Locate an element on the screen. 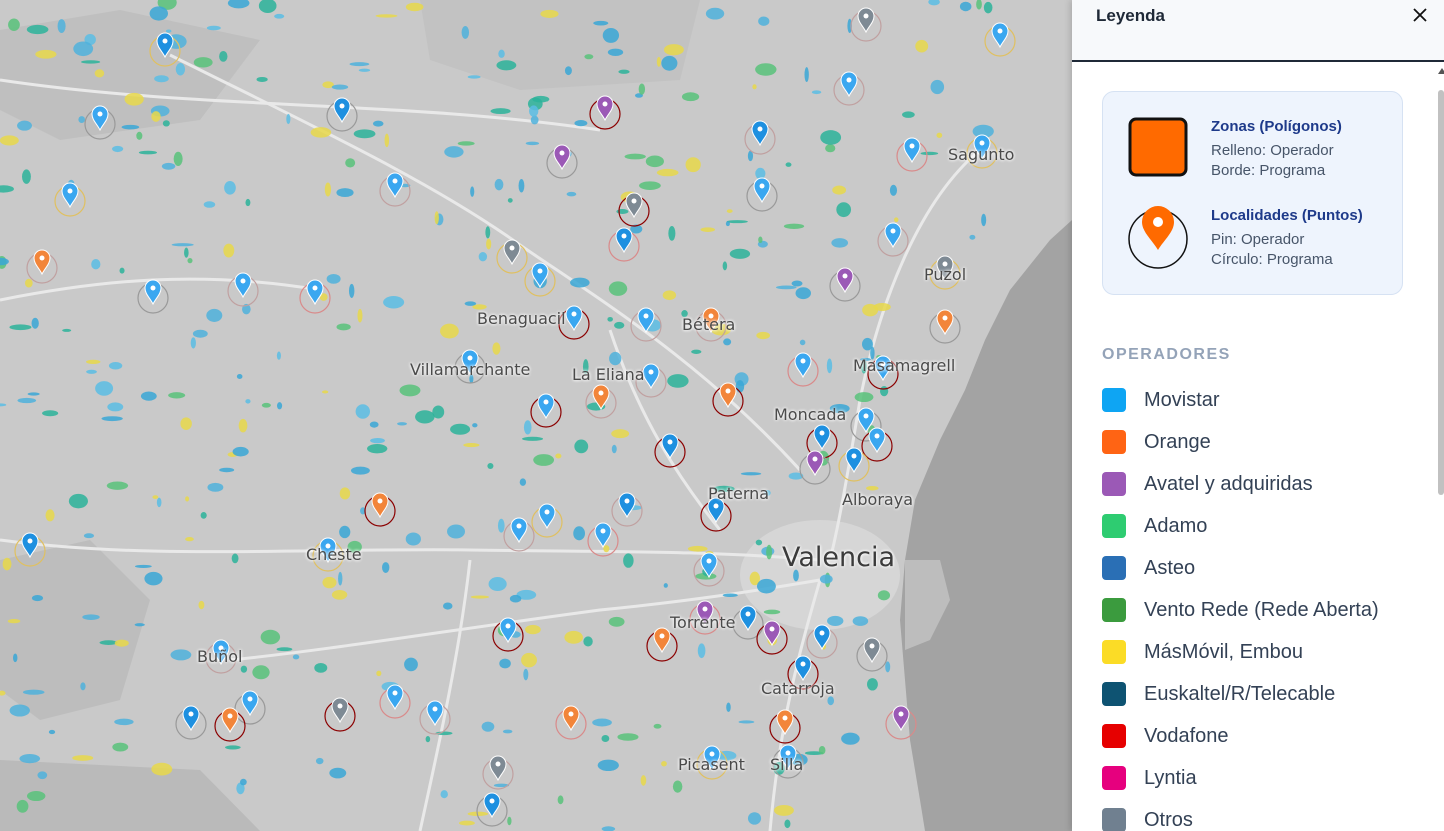  road is located at coordinates (525, 620).